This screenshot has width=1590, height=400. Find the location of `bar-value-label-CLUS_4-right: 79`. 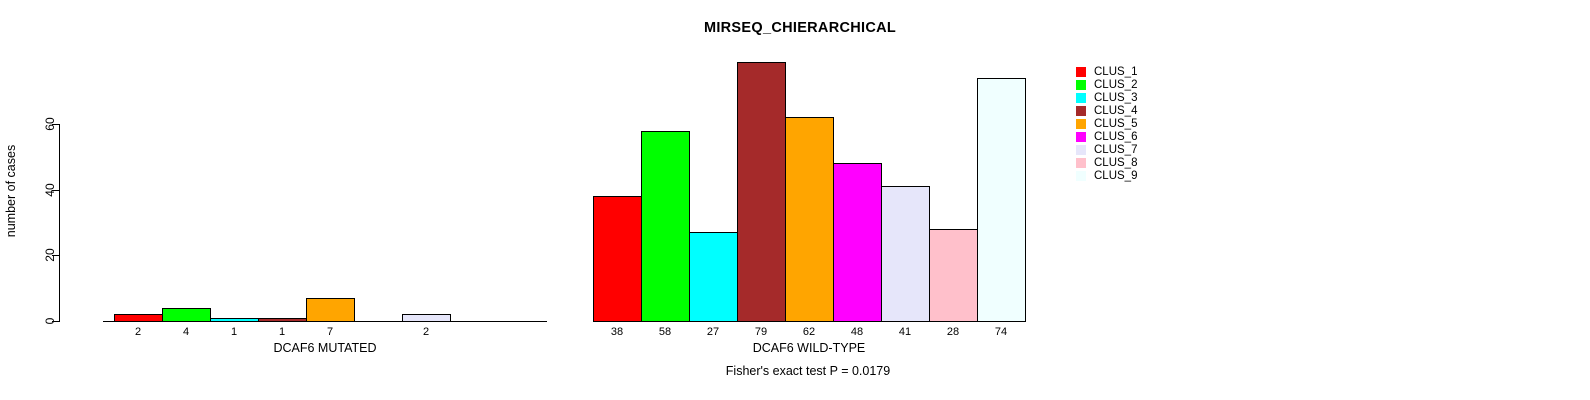

bar-value-label-CLUS_4-right: 79 is located at coordinates (761, 332).